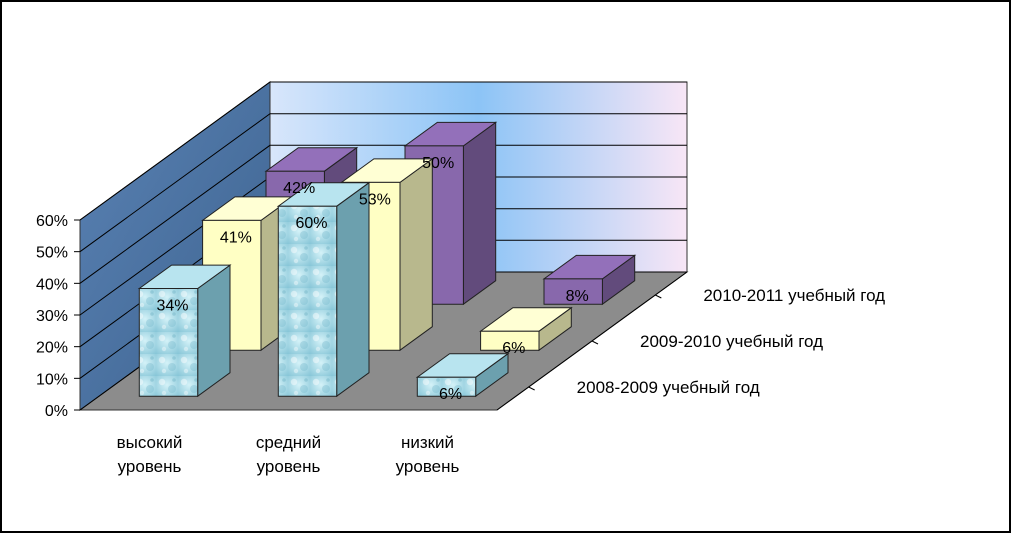  What do you see at coordinates (311, 223) in the screenshot?
I see `data-label: 60%` at bounding box center [311, 223].